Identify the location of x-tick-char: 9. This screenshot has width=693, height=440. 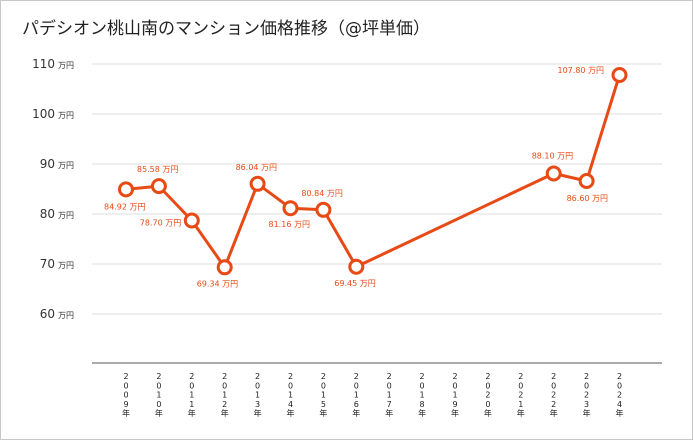
(454, 404).